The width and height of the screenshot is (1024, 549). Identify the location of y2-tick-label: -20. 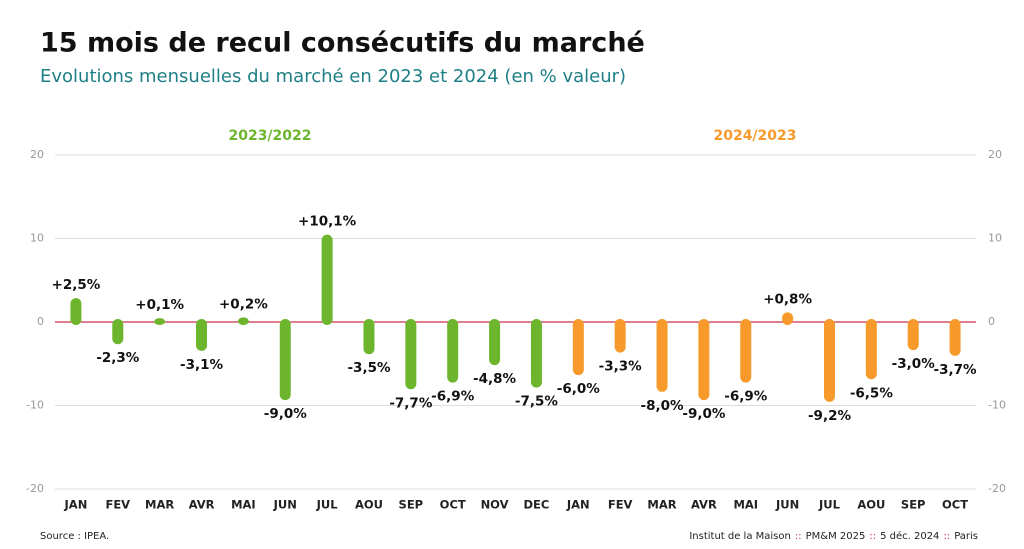
(997, 488).